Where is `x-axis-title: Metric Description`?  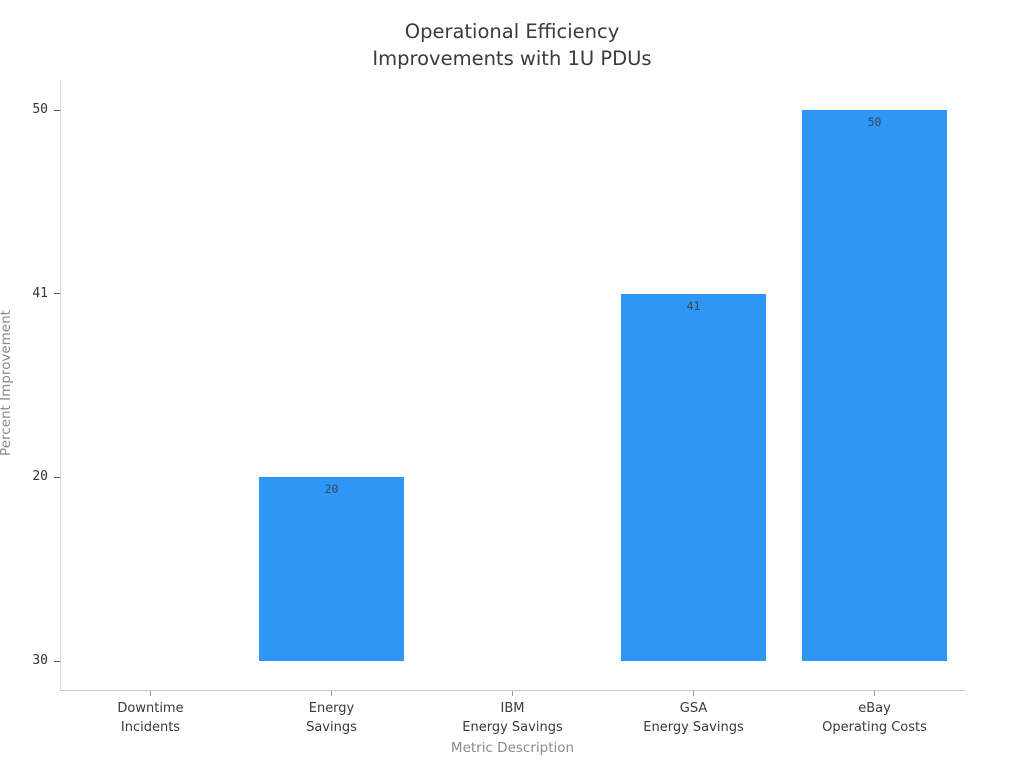
x-axis-title: Metric Description is located at coordinates (512, 748).